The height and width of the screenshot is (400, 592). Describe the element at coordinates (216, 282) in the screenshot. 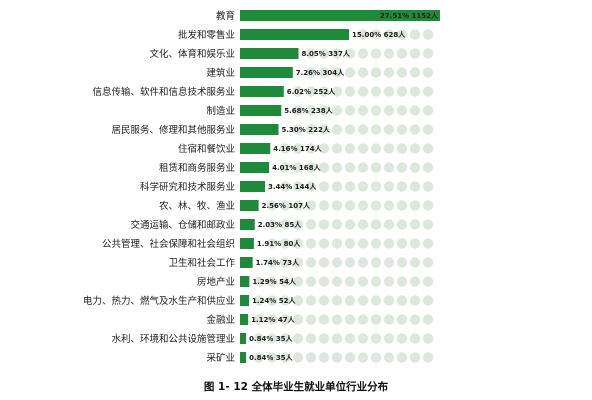

I see `category-label: 房地产业` at that location.